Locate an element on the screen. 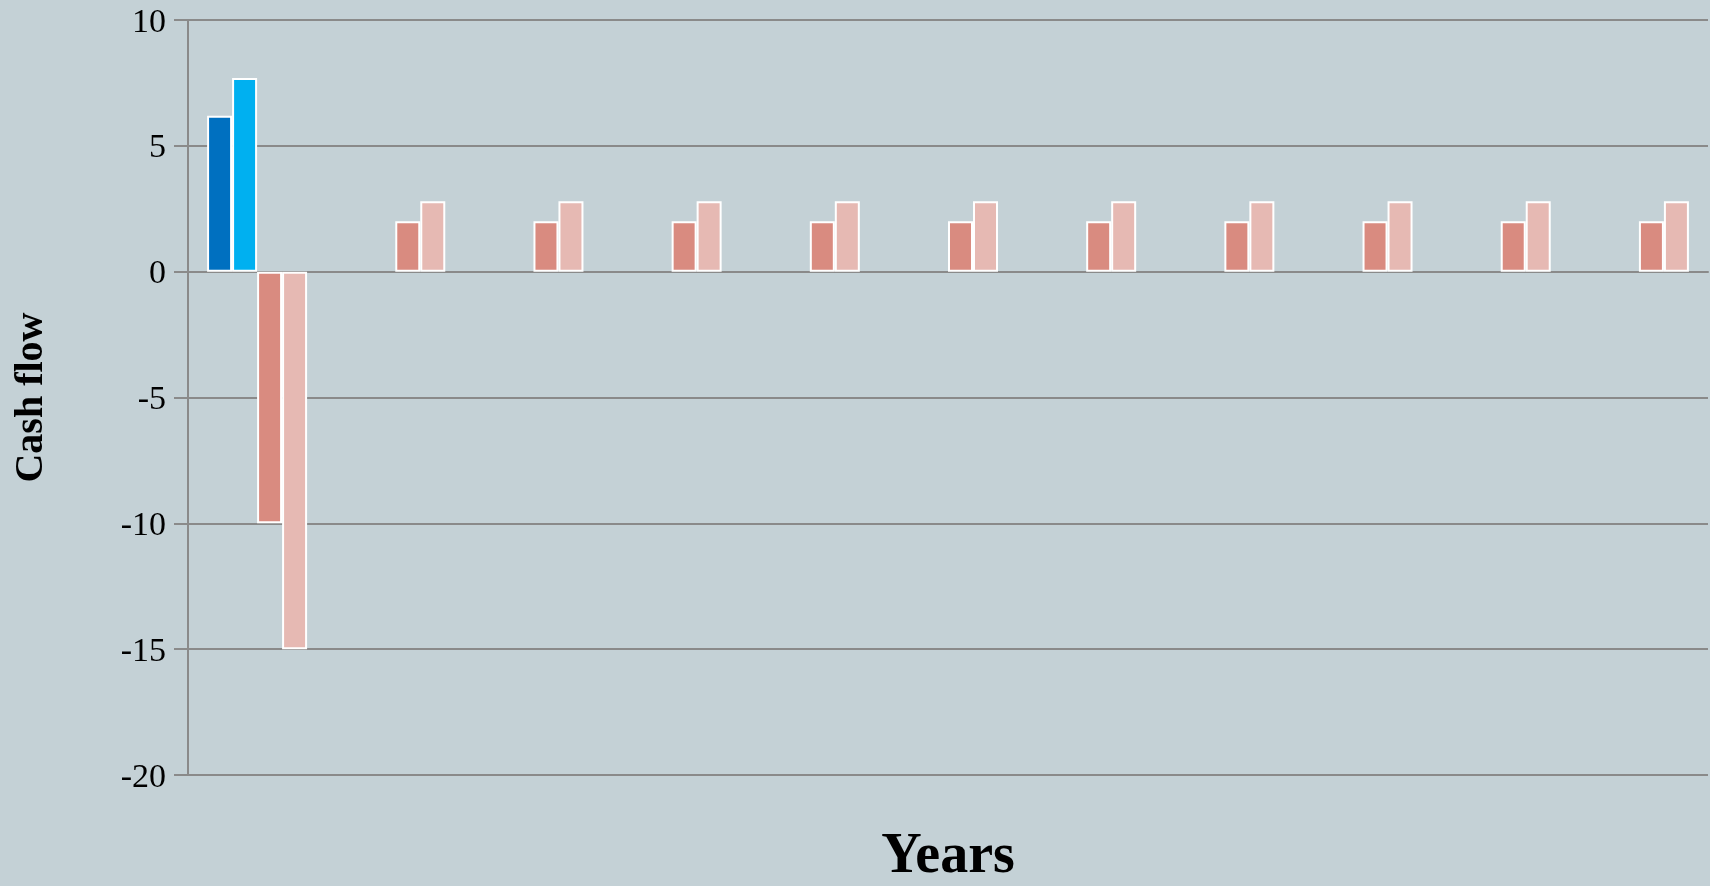  y-tick-label: 5 is located at coordinates (157, 146).